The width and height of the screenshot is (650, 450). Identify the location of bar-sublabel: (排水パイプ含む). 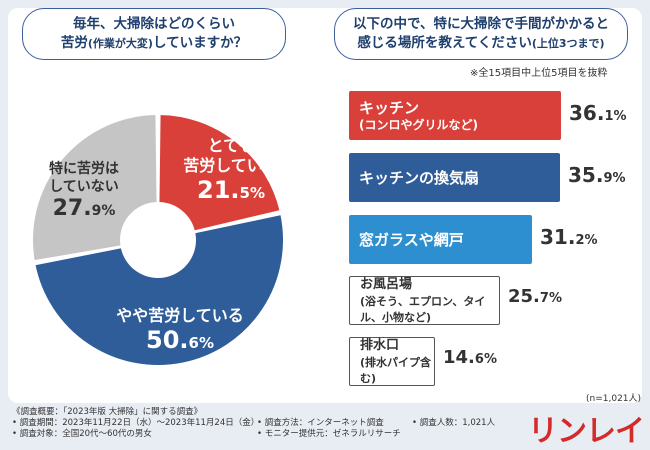
(396, 370).